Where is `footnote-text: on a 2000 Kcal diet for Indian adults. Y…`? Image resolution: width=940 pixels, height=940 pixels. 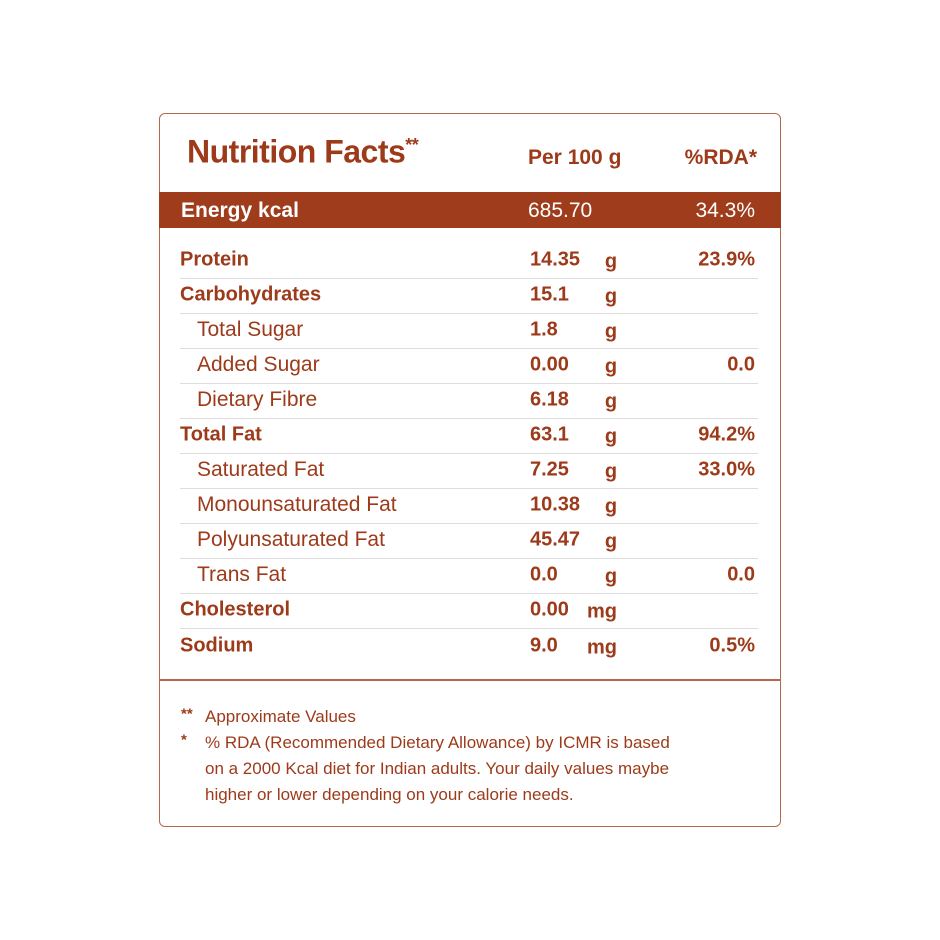
footnote-text: on a 2000 Kcal diet for Indian adults. Y… is located at coordinates (437, 768).